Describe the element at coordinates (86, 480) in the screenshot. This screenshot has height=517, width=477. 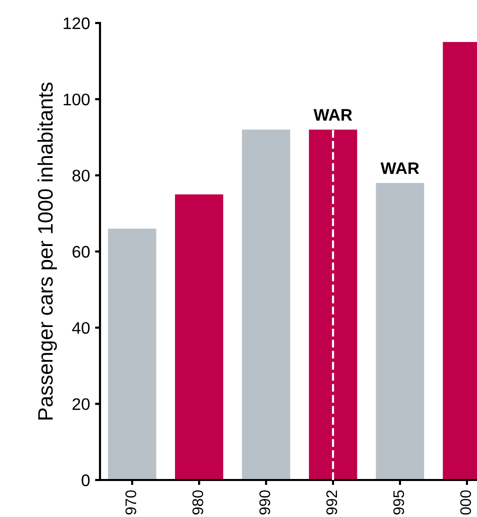
I see `y-tick-label: 0` at that location.